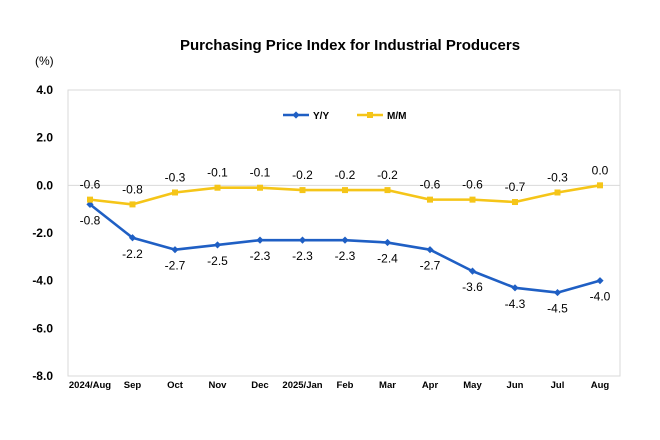 The image size is (660, 440). Describe the element at coordinates (302, 385) in the screenshot. I see `x-tick-label: 2025/Jan` at that location.